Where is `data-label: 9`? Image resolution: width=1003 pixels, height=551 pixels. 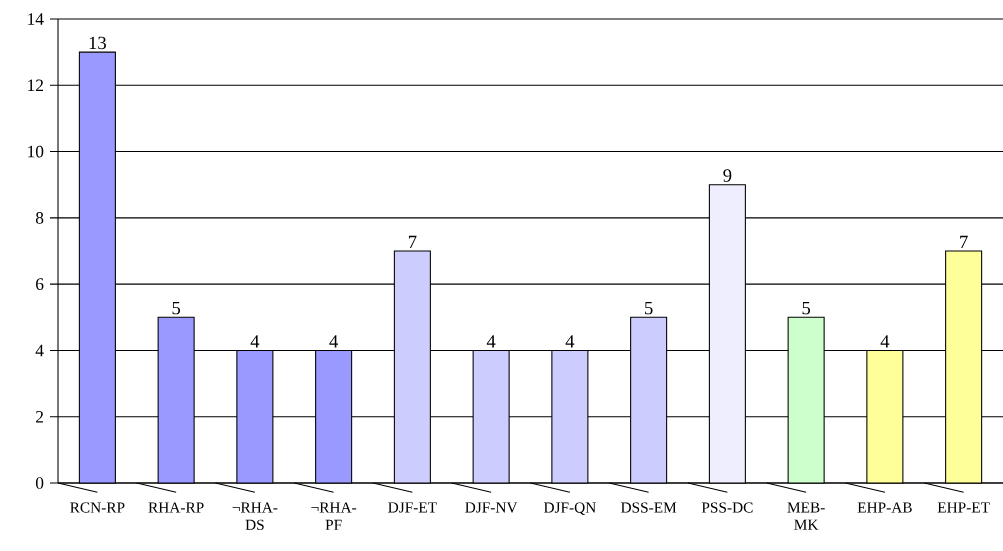
data-label: 9 is located at coordinates (727, 175).